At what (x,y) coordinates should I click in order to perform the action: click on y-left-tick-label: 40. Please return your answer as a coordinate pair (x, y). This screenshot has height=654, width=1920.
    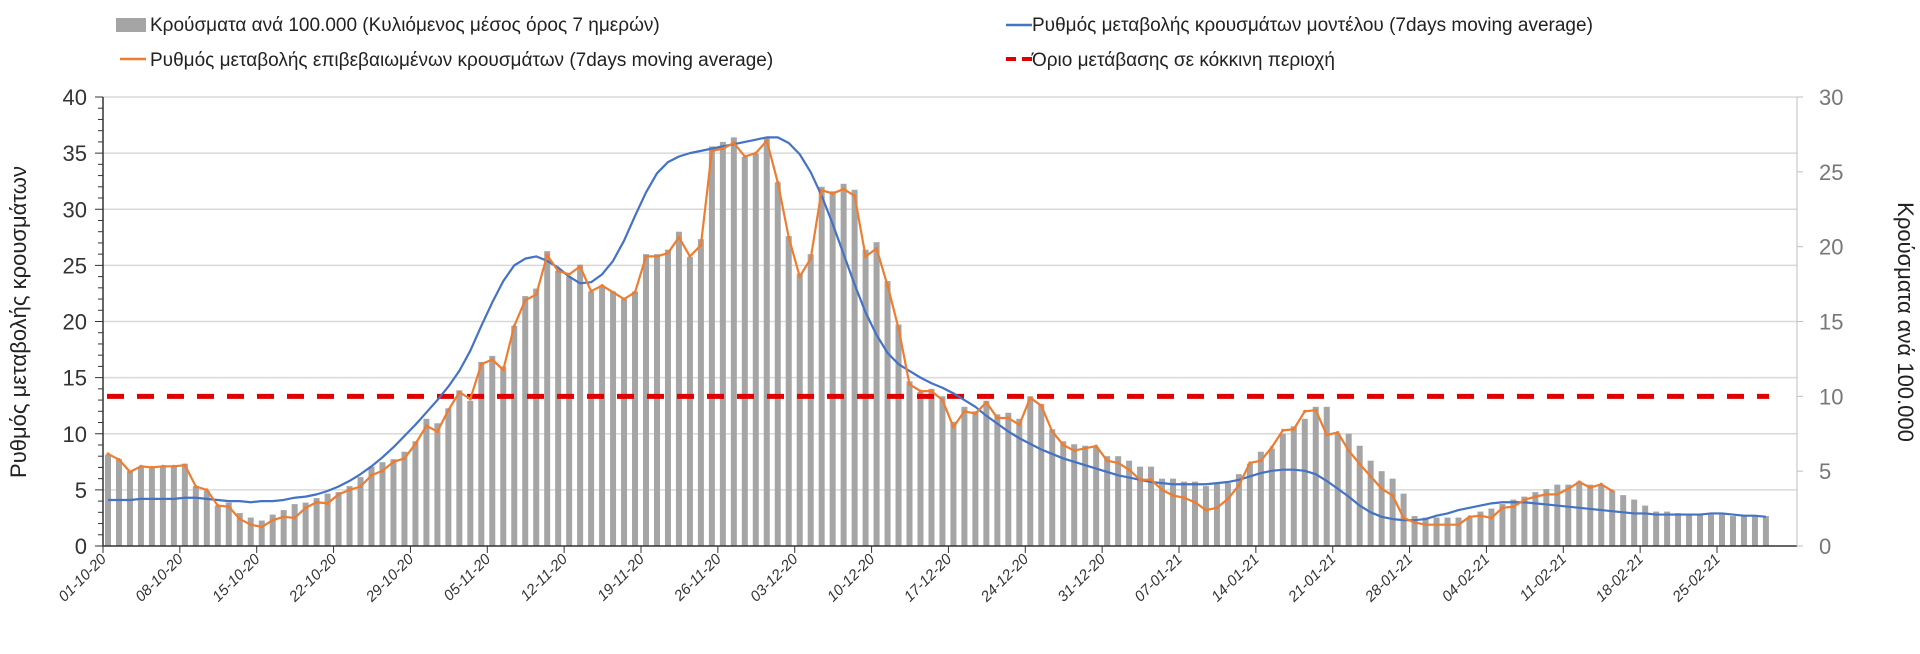
    Looking at the image, I should click on (75, 97).